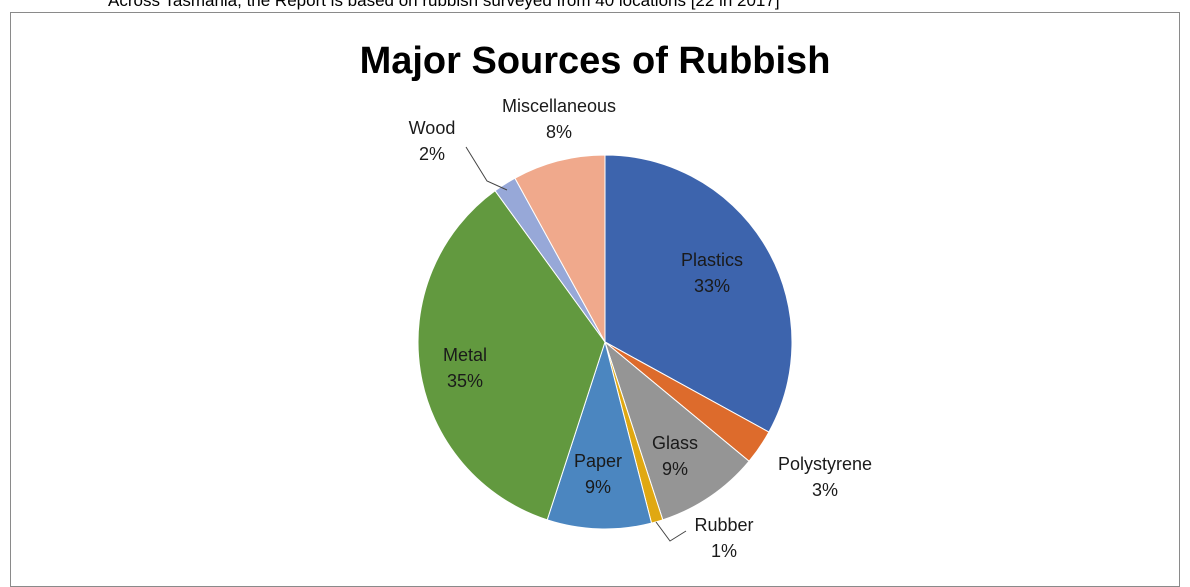 The height and width of the screenshot is (587, 1190). I want to click on pie-slice-glass, so click(676, 430).